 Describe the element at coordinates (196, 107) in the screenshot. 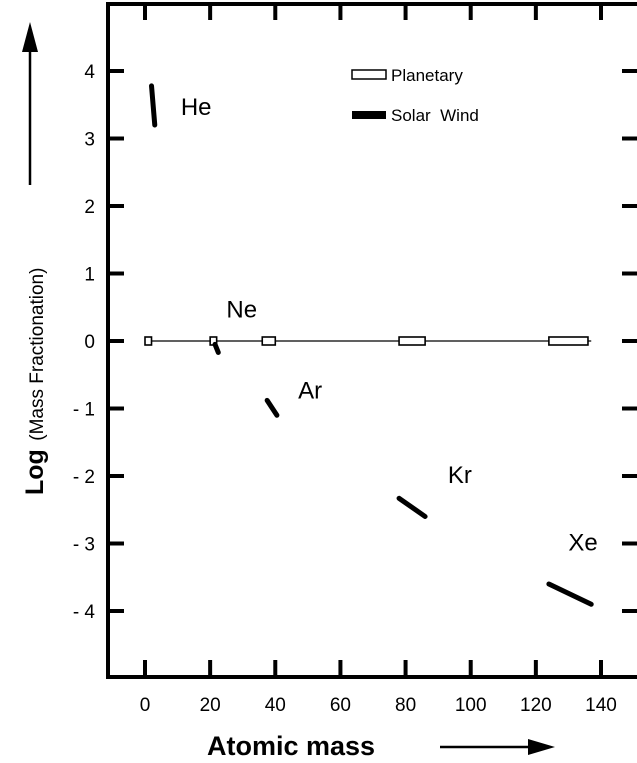

I see `element-label-he: He` at that location.